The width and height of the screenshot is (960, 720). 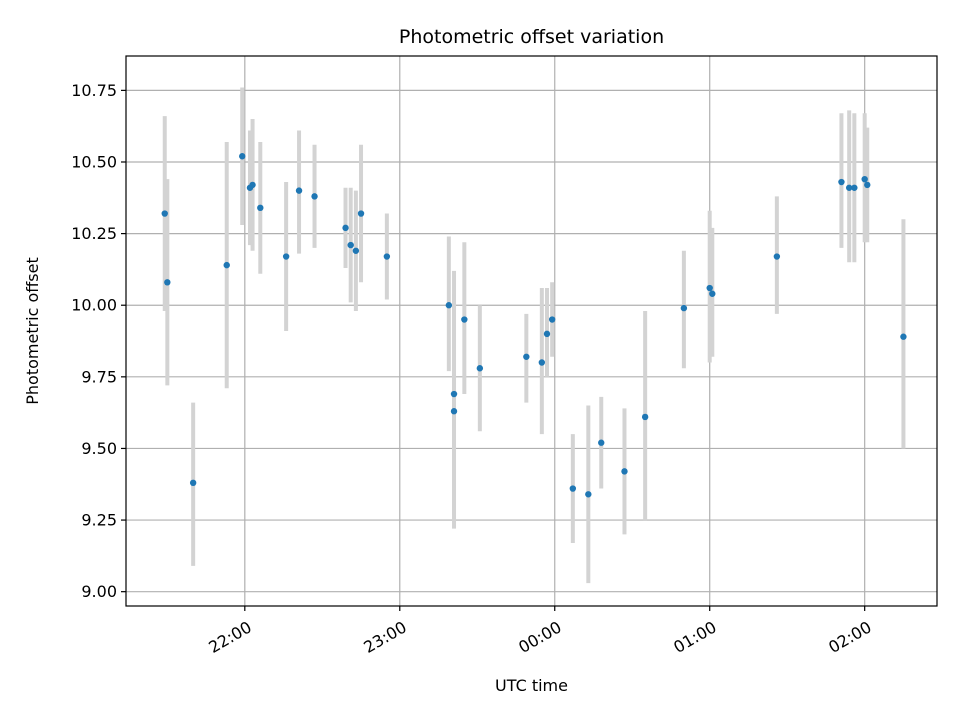 What do you see at coordinates (99, 591) in the screenshot?
I see `y-tick-label: 9.00` at bounding box center [99, 591].